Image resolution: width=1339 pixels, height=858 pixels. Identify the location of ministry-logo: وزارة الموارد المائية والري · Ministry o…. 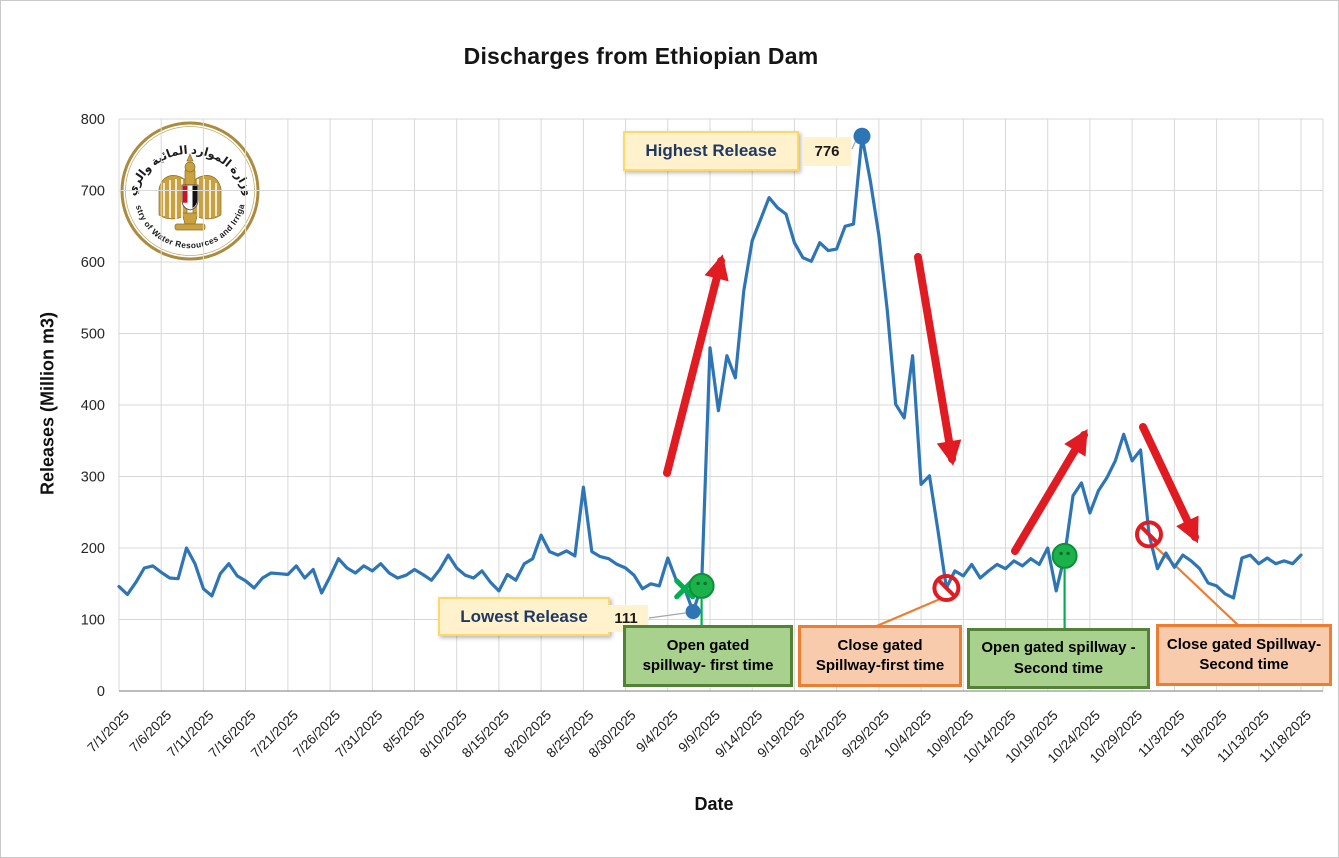
(190, 191).